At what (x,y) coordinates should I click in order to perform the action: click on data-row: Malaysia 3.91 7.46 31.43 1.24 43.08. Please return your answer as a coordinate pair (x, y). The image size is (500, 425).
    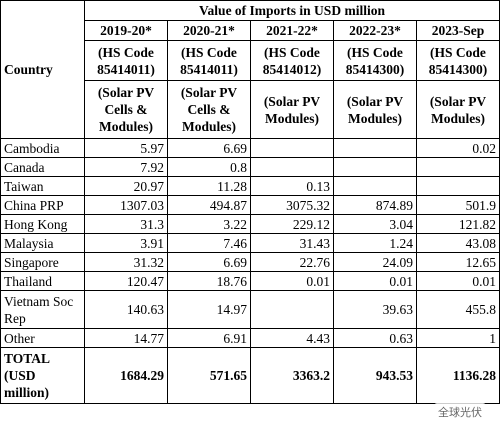
    Looking at the image, I should click on (250, 243).